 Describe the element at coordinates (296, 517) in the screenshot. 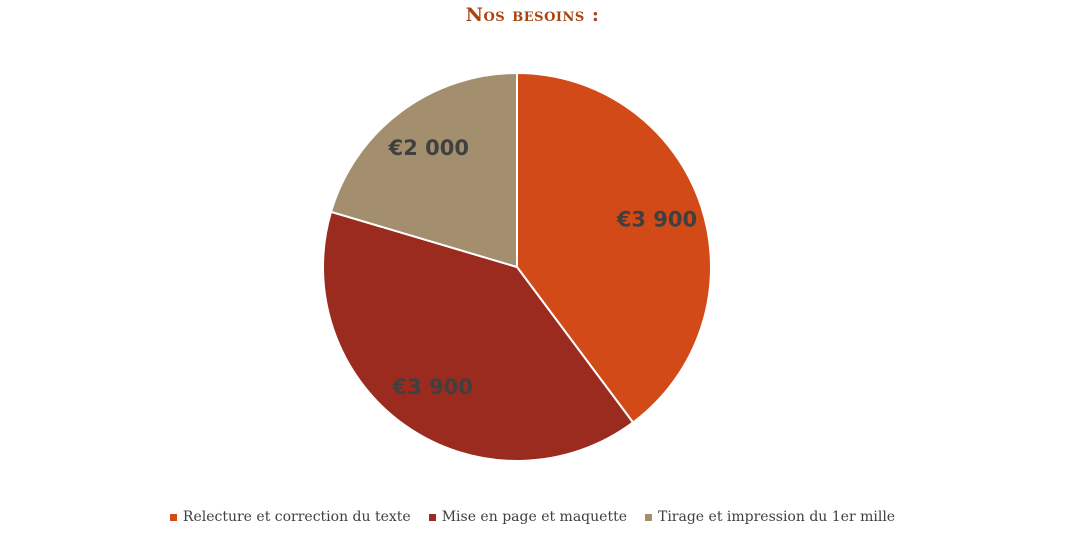

I see `legend-label: Relecture et correction du texte` at that location.